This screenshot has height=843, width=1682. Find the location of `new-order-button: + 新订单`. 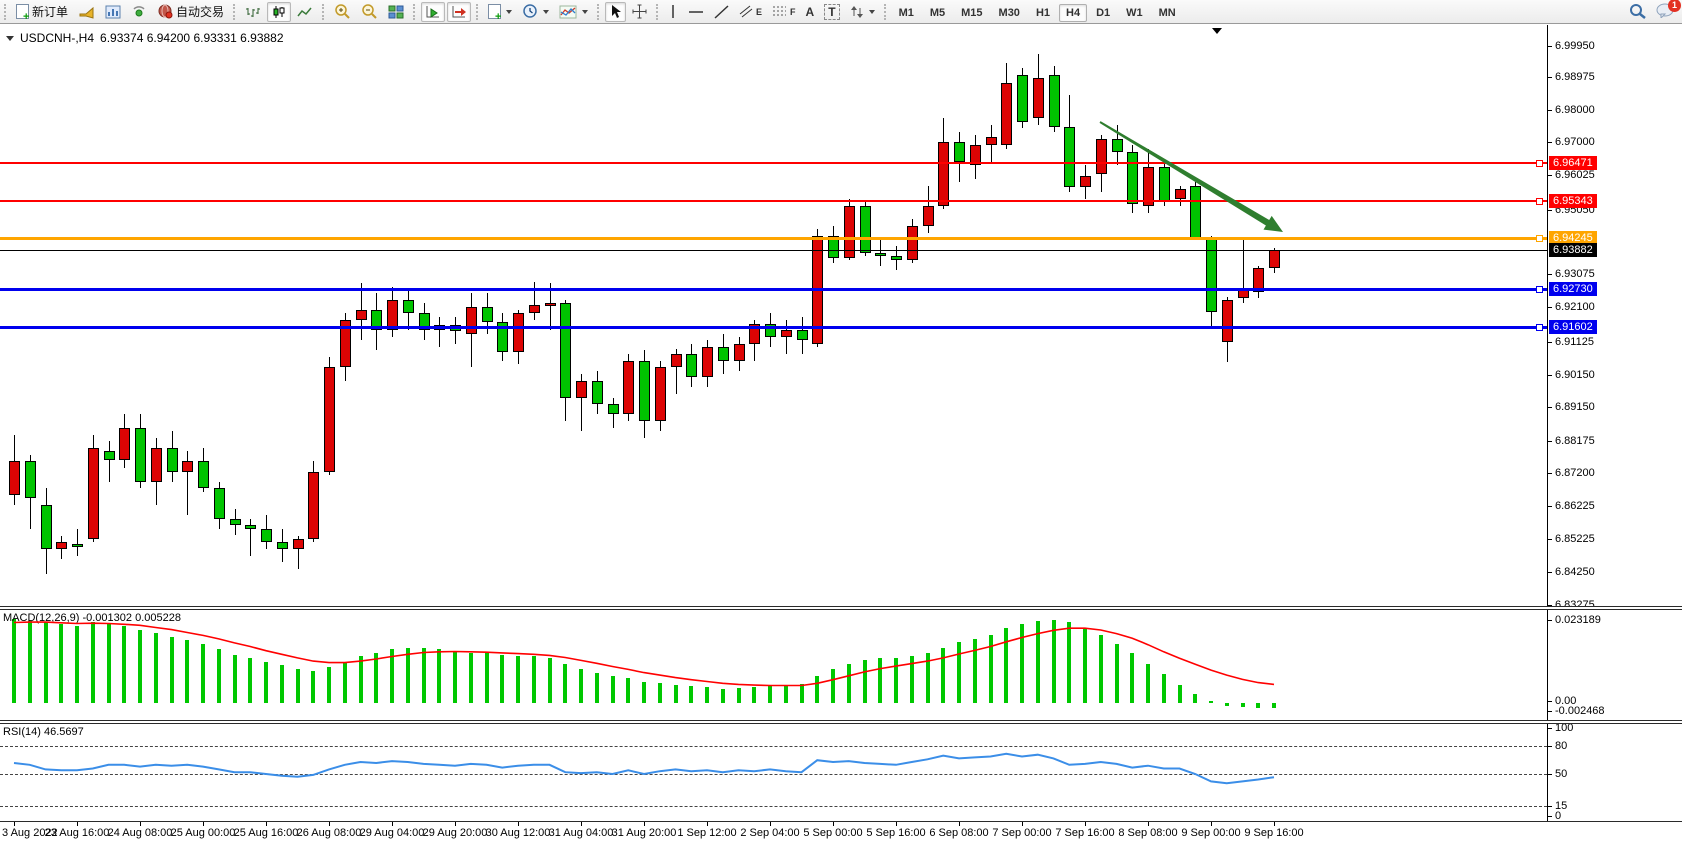

new-order-button: + 新订单 is located at coordinates (42, 12).